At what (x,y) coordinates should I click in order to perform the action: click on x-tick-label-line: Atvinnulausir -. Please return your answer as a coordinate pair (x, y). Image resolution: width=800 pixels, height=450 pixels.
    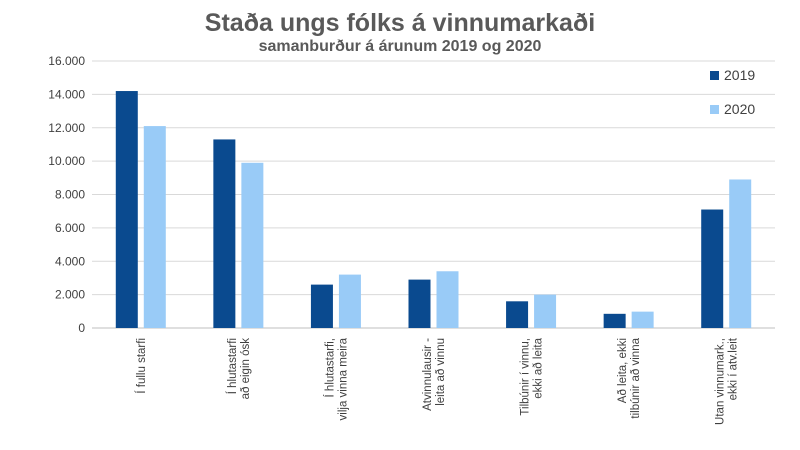
    Looking at the image, I should click on (428, 374).